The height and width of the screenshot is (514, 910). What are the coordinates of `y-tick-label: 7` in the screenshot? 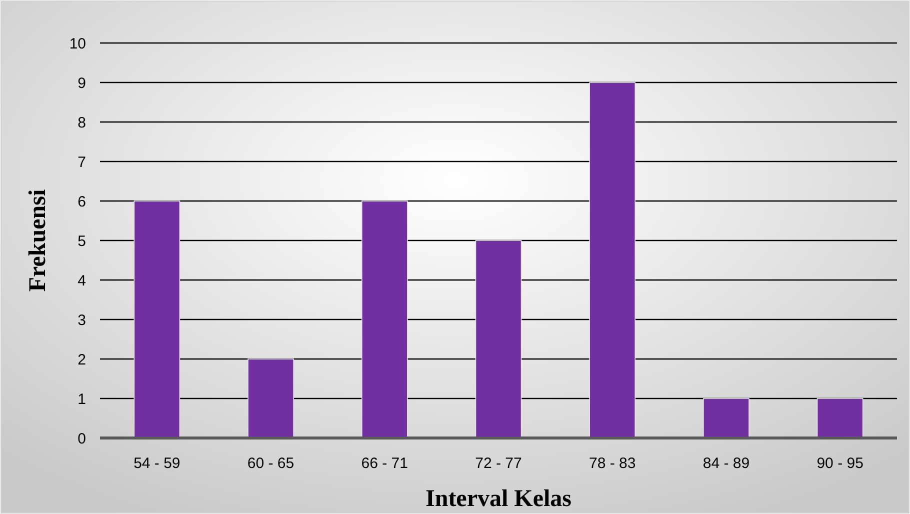 It's located at (82, 162).